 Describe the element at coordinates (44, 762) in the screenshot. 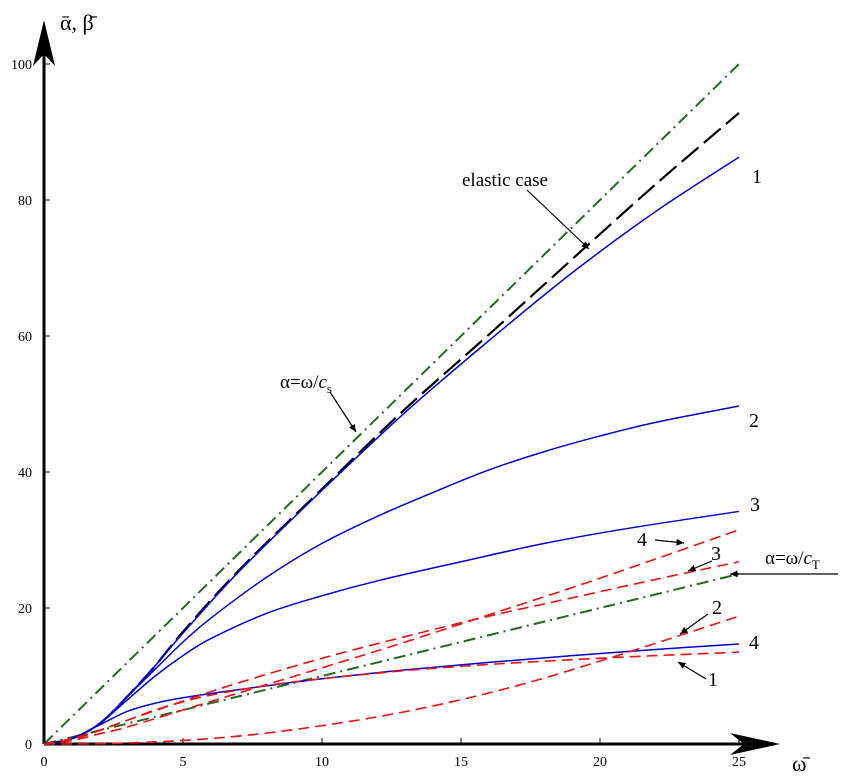

I see `x-tick-label: 0` at that location.